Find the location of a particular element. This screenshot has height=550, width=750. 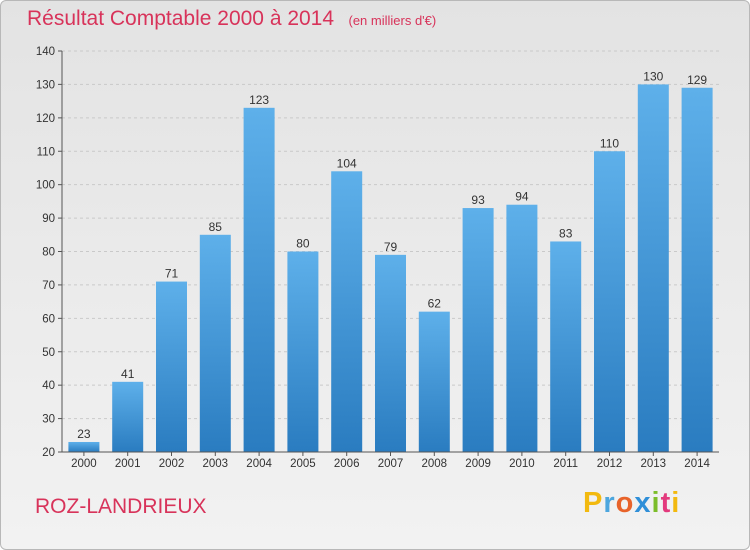

x-tick-label: 2007 is located at coordinates (391, 464).